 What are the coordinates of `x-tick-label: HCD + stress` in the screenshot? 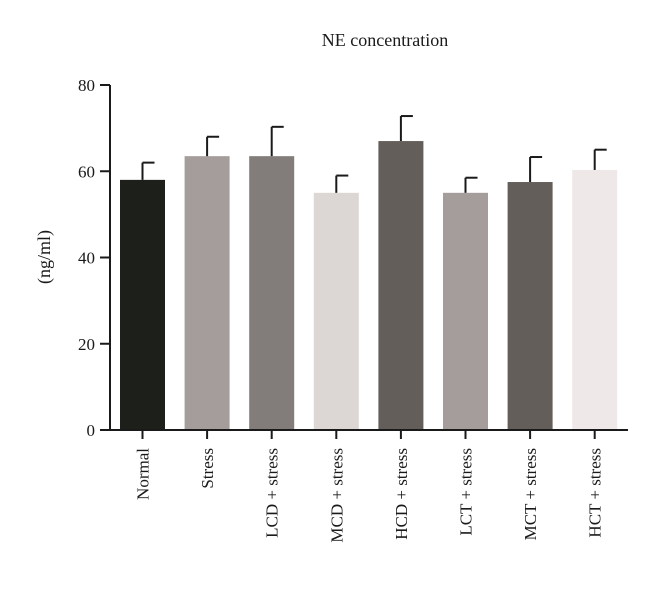 It's located at (401, 494).